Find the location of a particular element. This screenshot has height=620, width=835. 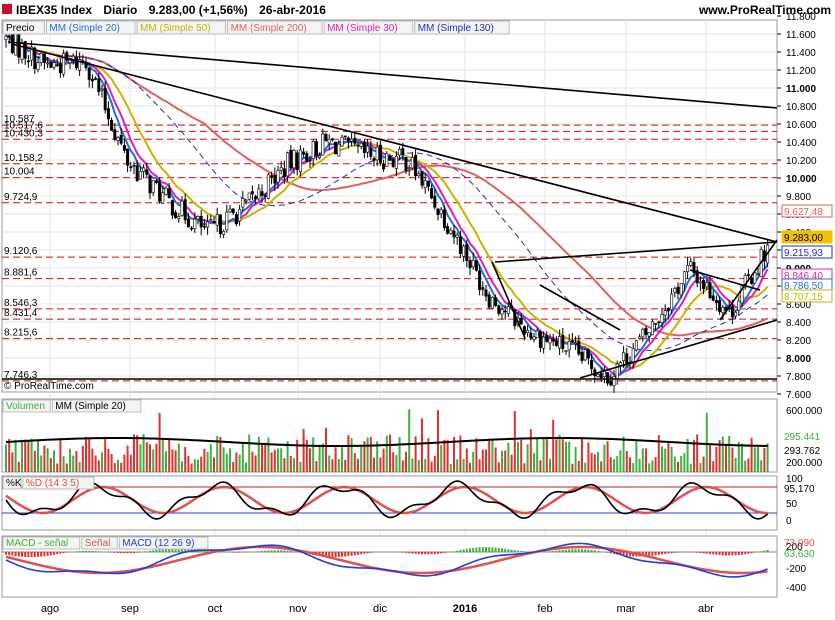

axis-label: 0 is located at coordinates (789, 521).